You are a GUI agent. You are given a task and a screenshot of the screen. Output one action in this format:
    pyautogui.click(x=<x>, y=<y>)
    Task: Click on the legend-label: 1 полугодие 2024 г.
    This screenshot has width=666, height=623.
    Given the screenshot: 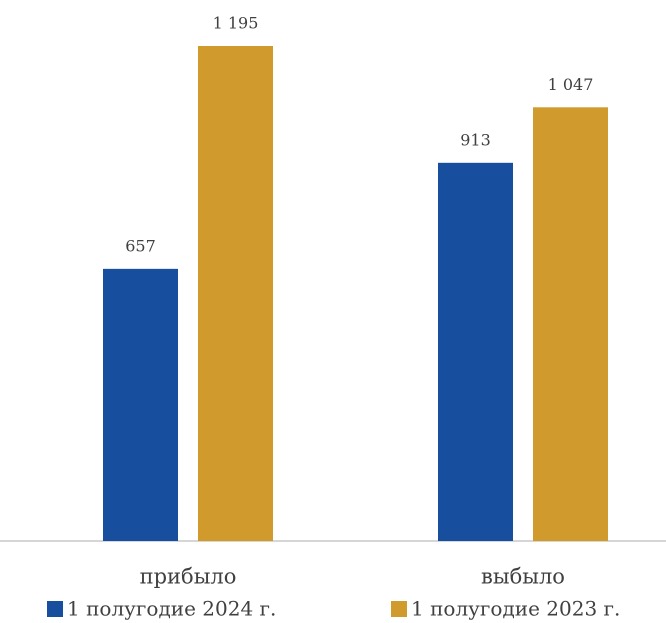 What is the action you would take?
    pyautogui.click(x=171, y=609)
    